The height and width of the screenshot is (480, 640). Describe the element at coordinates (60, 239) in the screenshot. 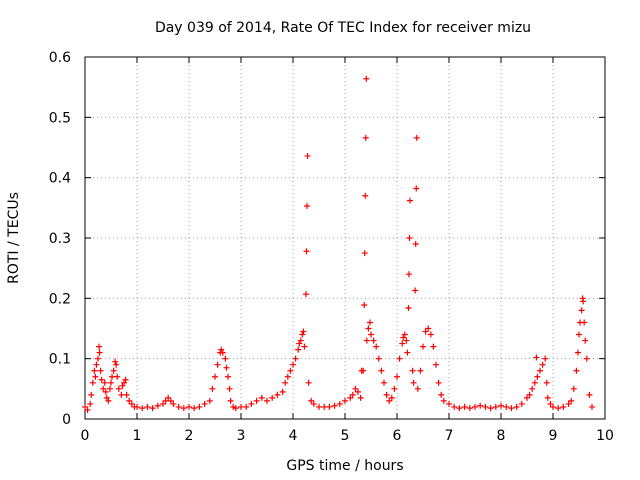

I see `y-tick-label: 0.3` at that location.